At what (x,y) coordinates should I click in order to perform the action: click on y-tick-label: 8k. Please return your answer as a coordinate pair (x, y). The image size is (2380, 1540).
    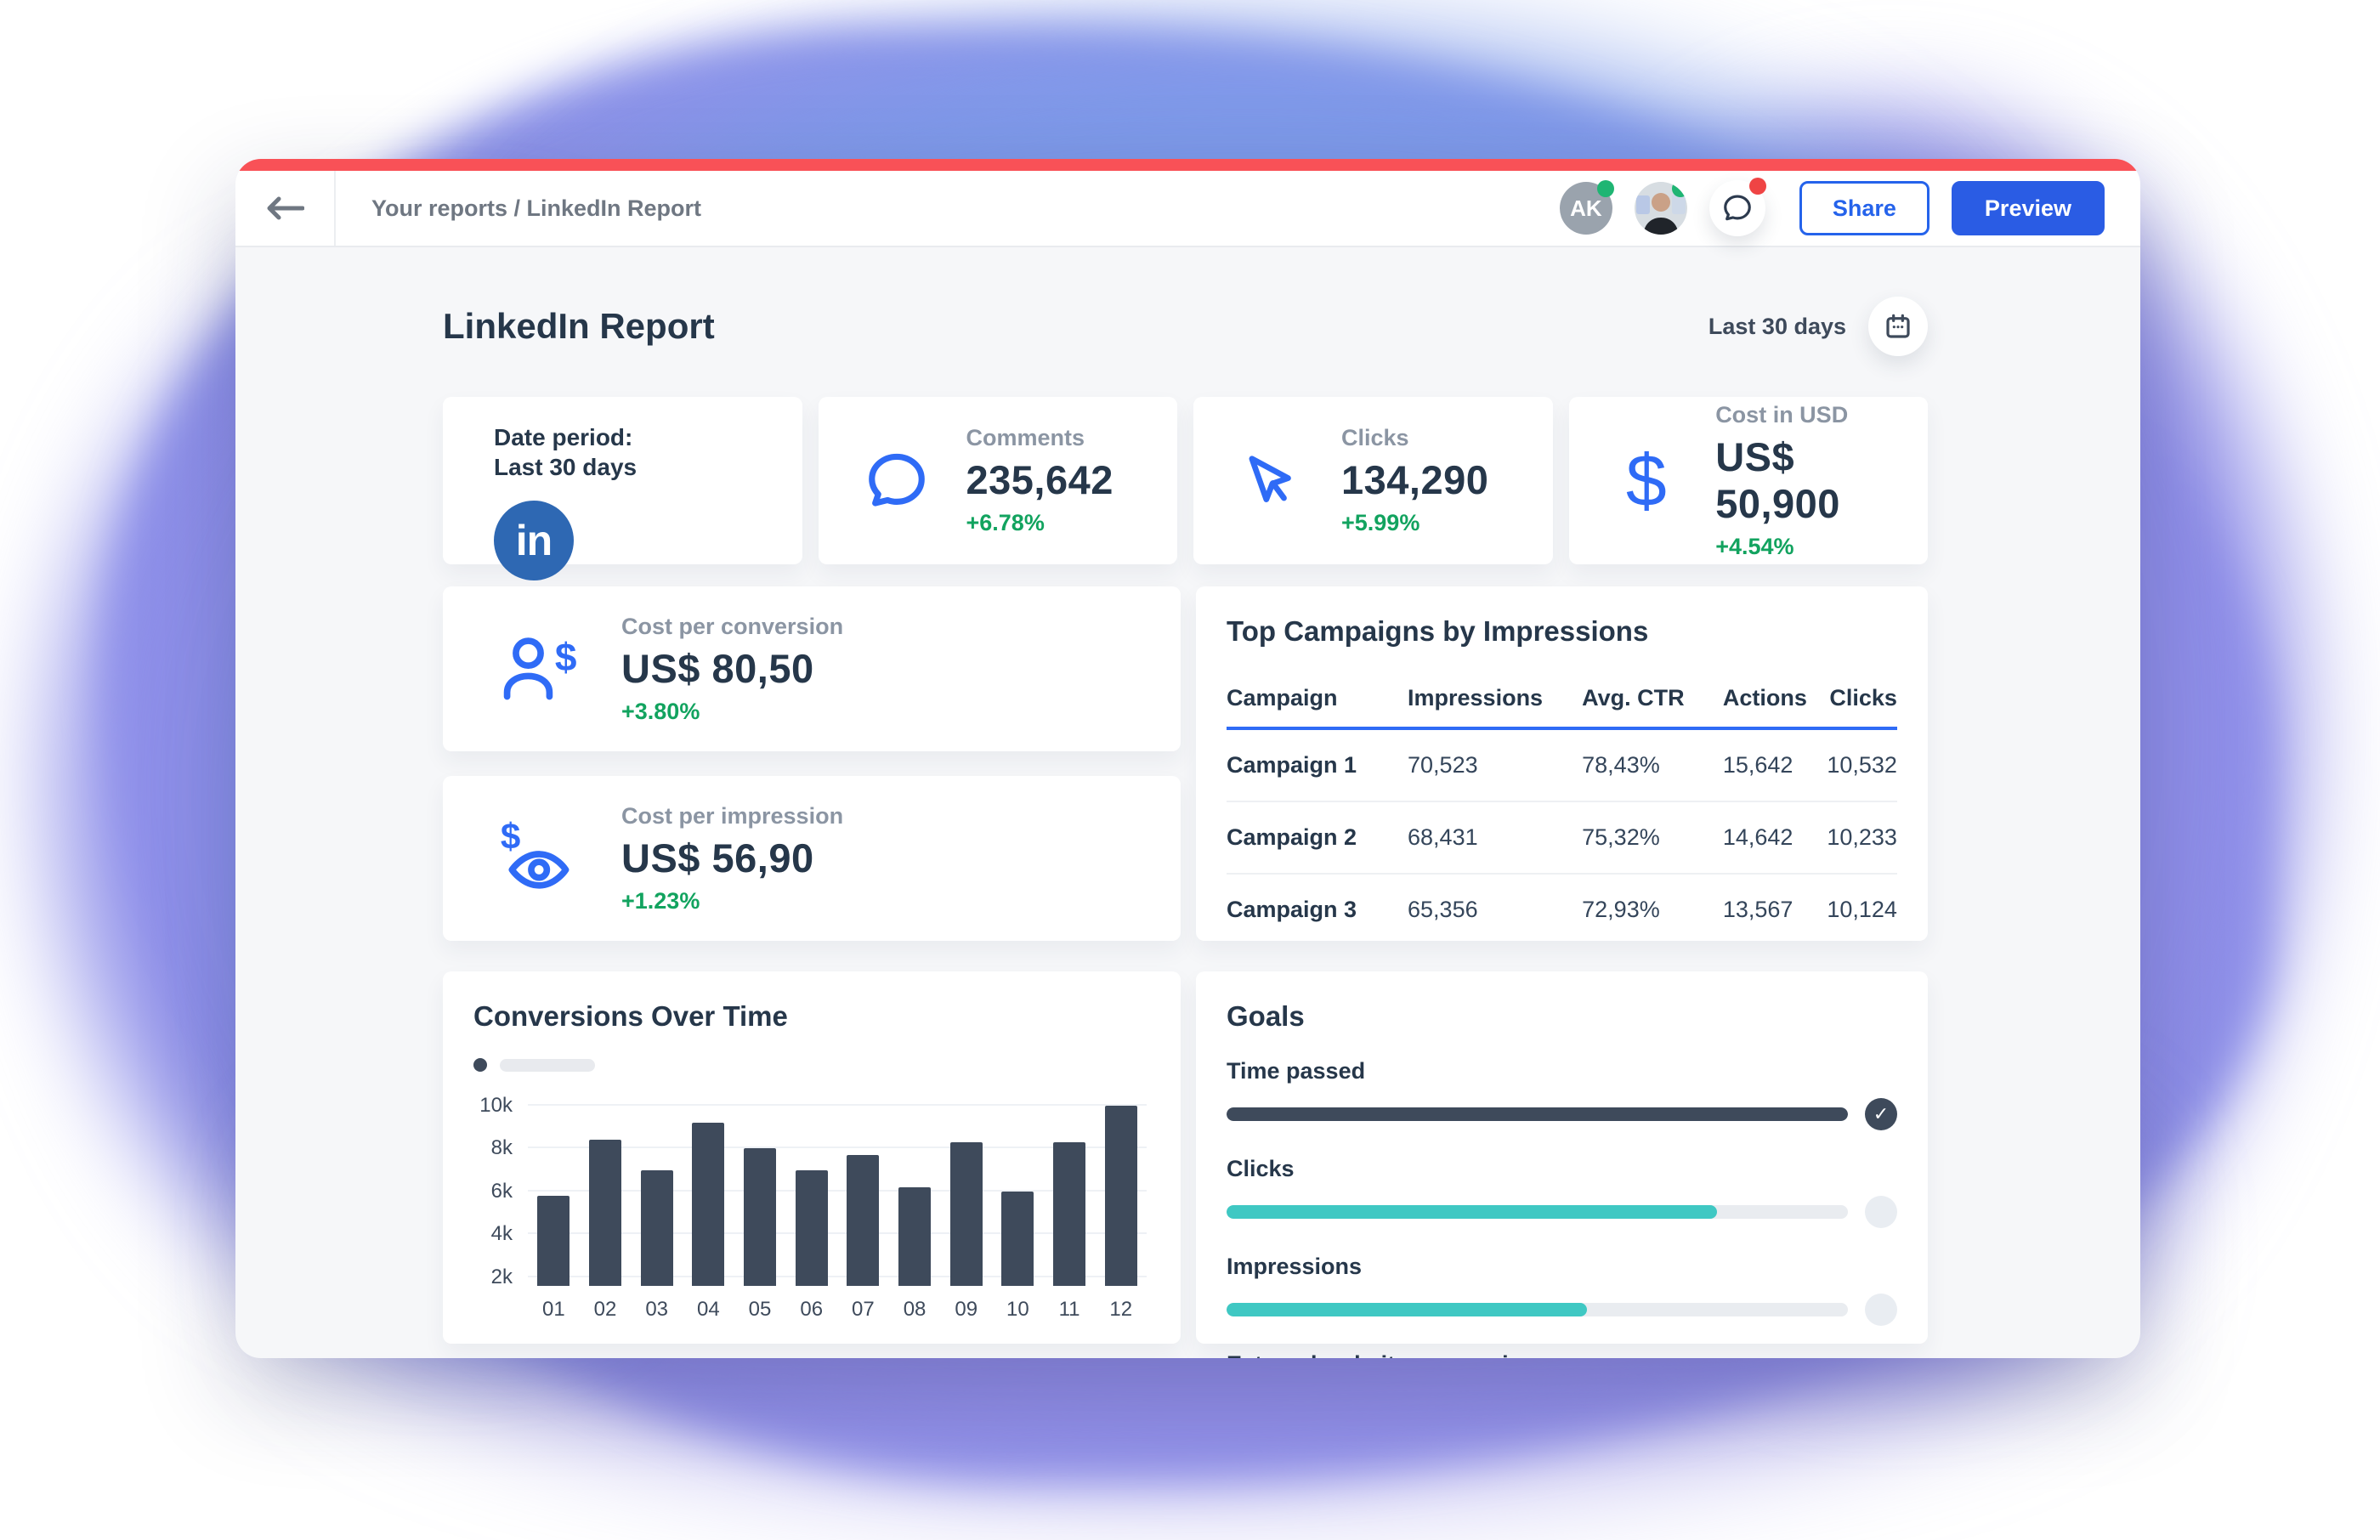
    Looking at the image, I should click on (501, 1148).